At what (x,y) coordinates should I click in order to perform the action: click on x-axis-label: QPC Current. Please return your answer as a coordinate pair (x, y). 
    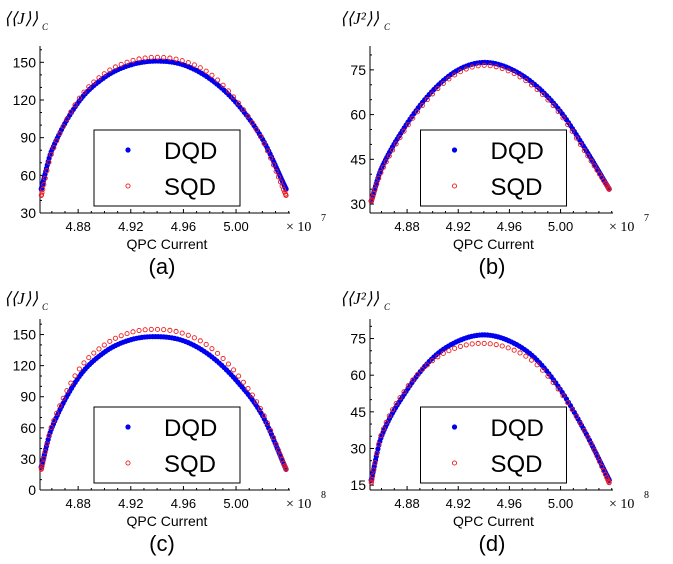
    Looking at the image, I should click on (493, 521).